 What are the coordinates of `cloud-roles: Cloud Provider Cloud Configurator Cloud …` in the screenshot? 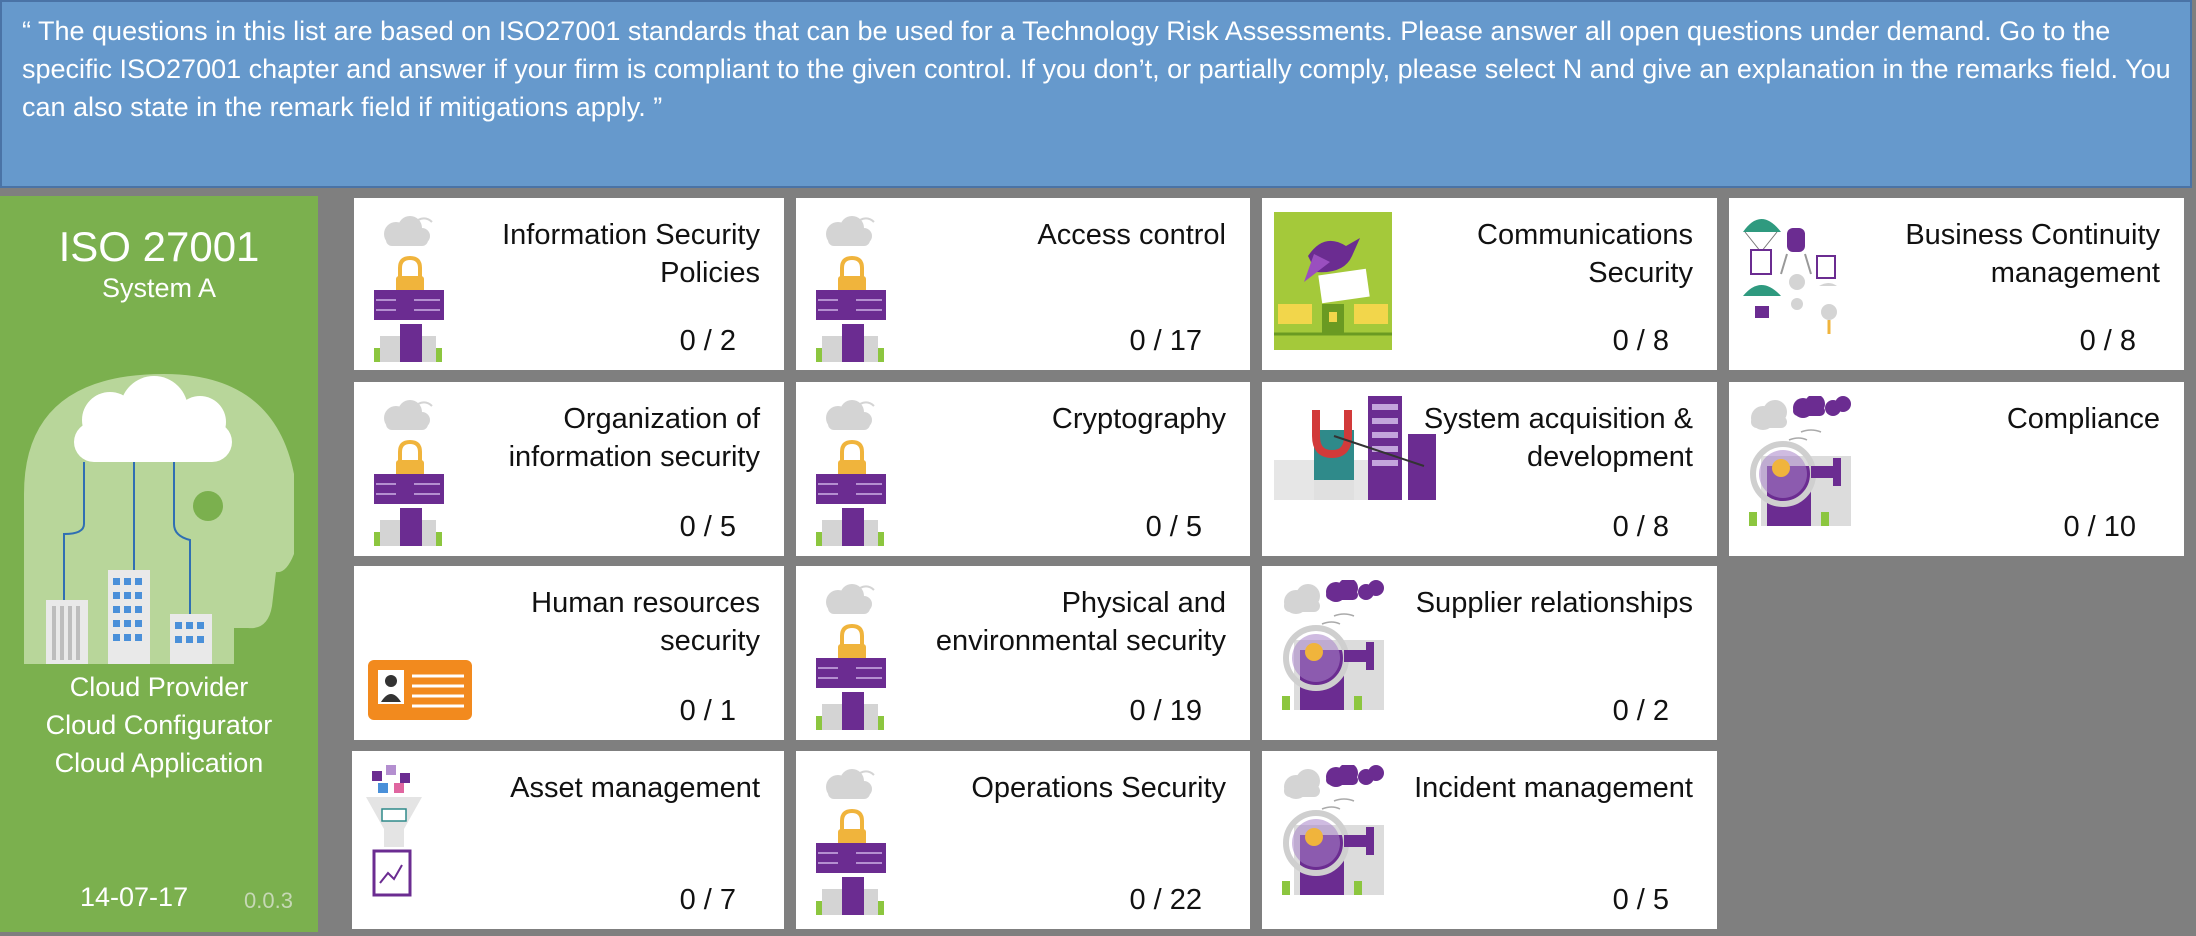 It's located at (159, 725).